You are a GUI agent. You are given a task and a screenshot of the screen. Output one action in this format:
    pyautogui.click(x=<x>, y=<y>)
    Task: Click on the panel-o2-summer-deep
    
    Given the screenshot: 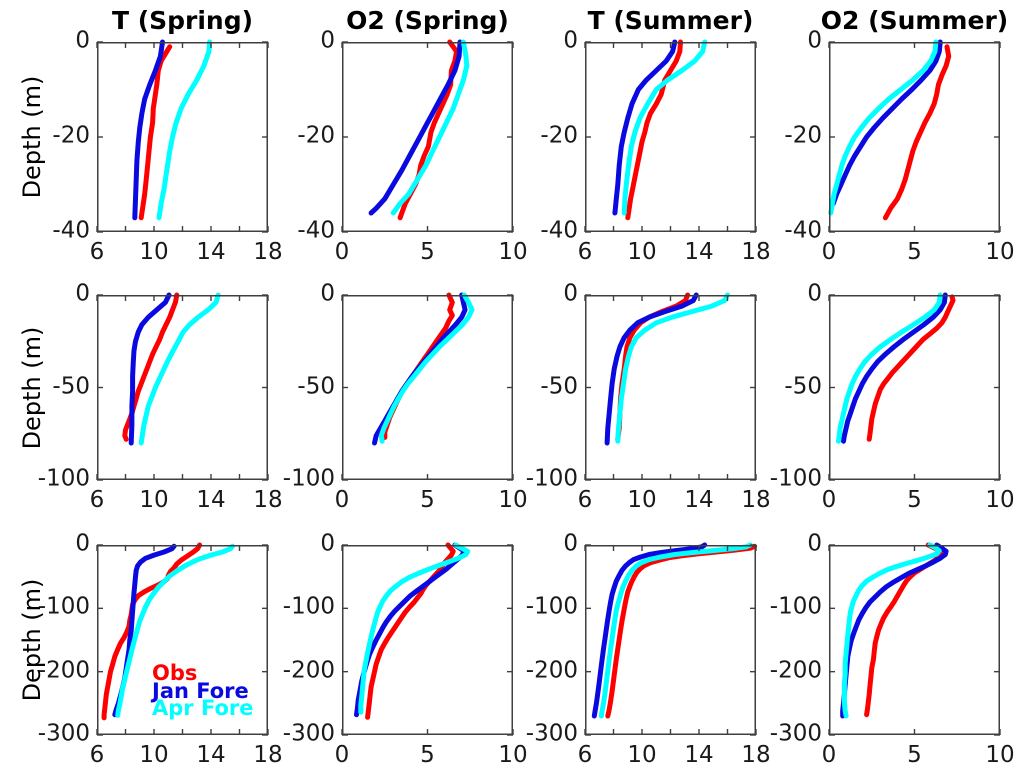 What is the action you would take?
    pyautogui.click(x=914, y=639)
    